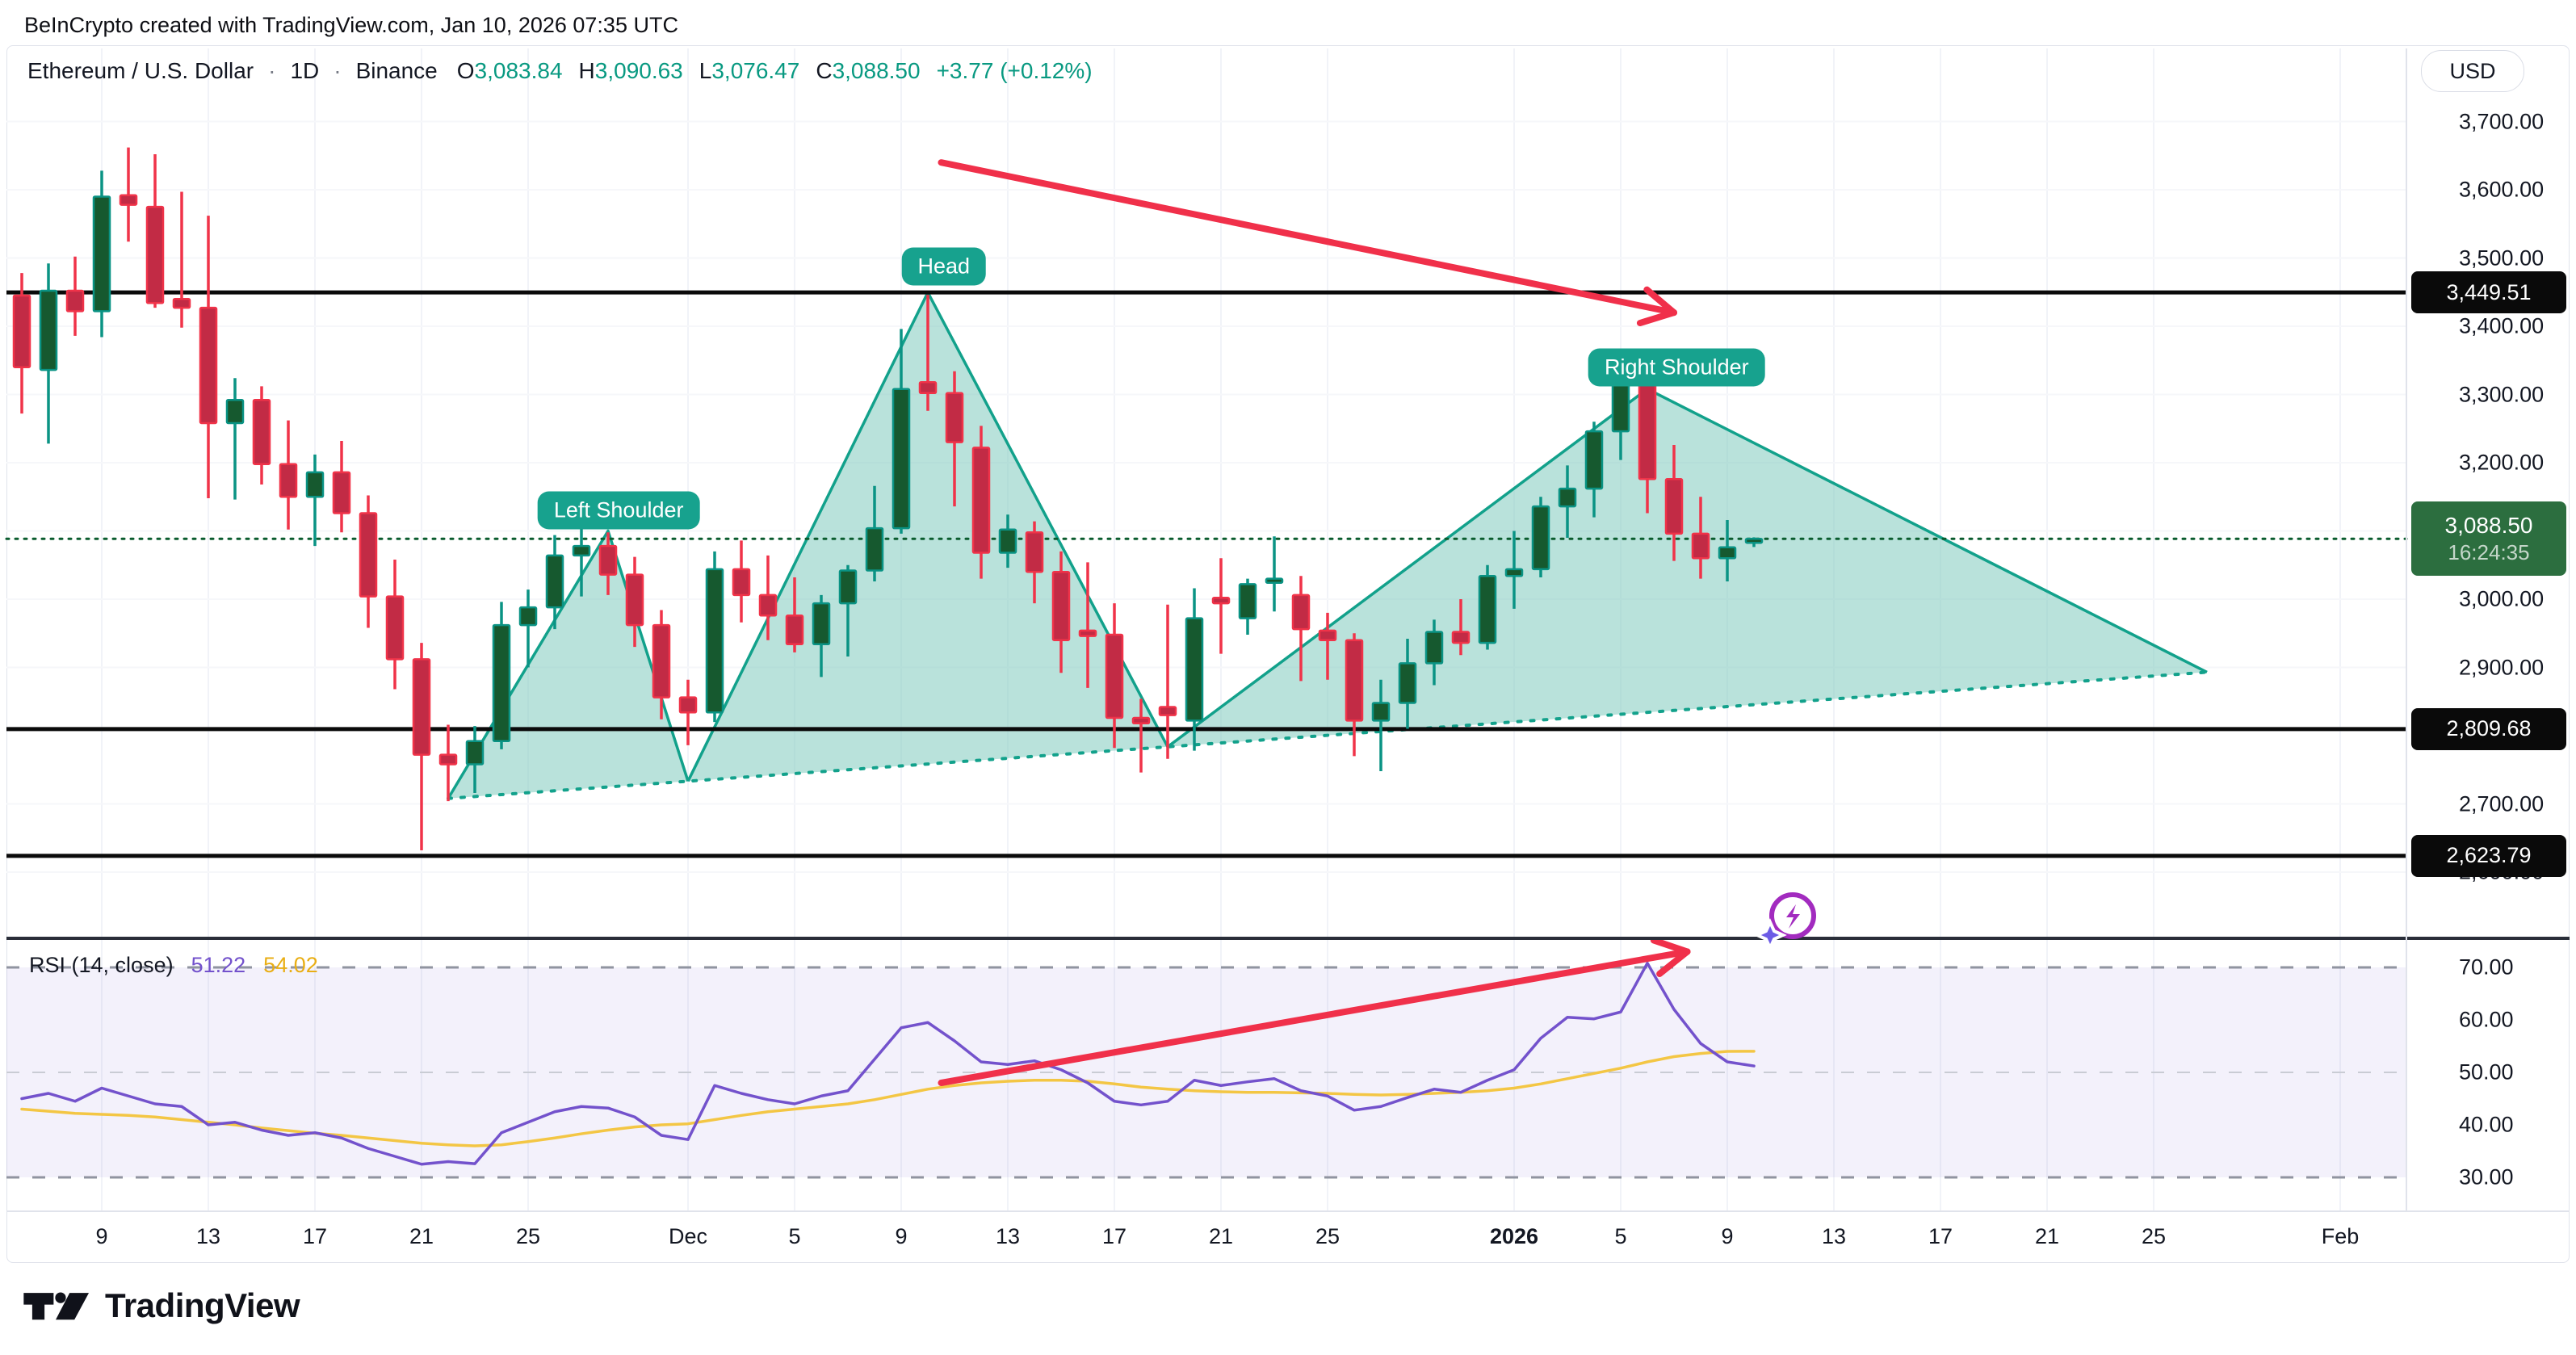  Describe the element at coordinates (218, 965) in the screenshot. I see `rsi-value: 51.22` at that location.